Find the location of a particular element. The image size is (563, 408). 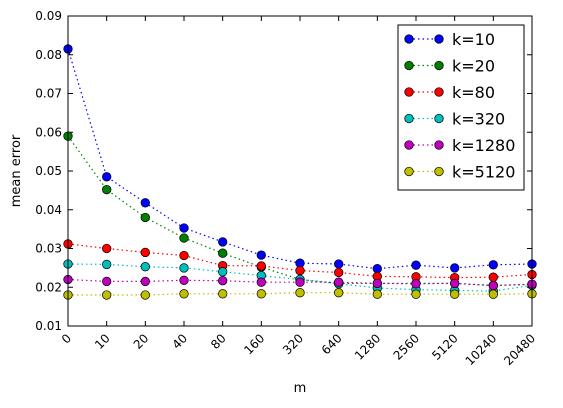

y-tick-label: 0.02 is located at coordinates (48, 287).